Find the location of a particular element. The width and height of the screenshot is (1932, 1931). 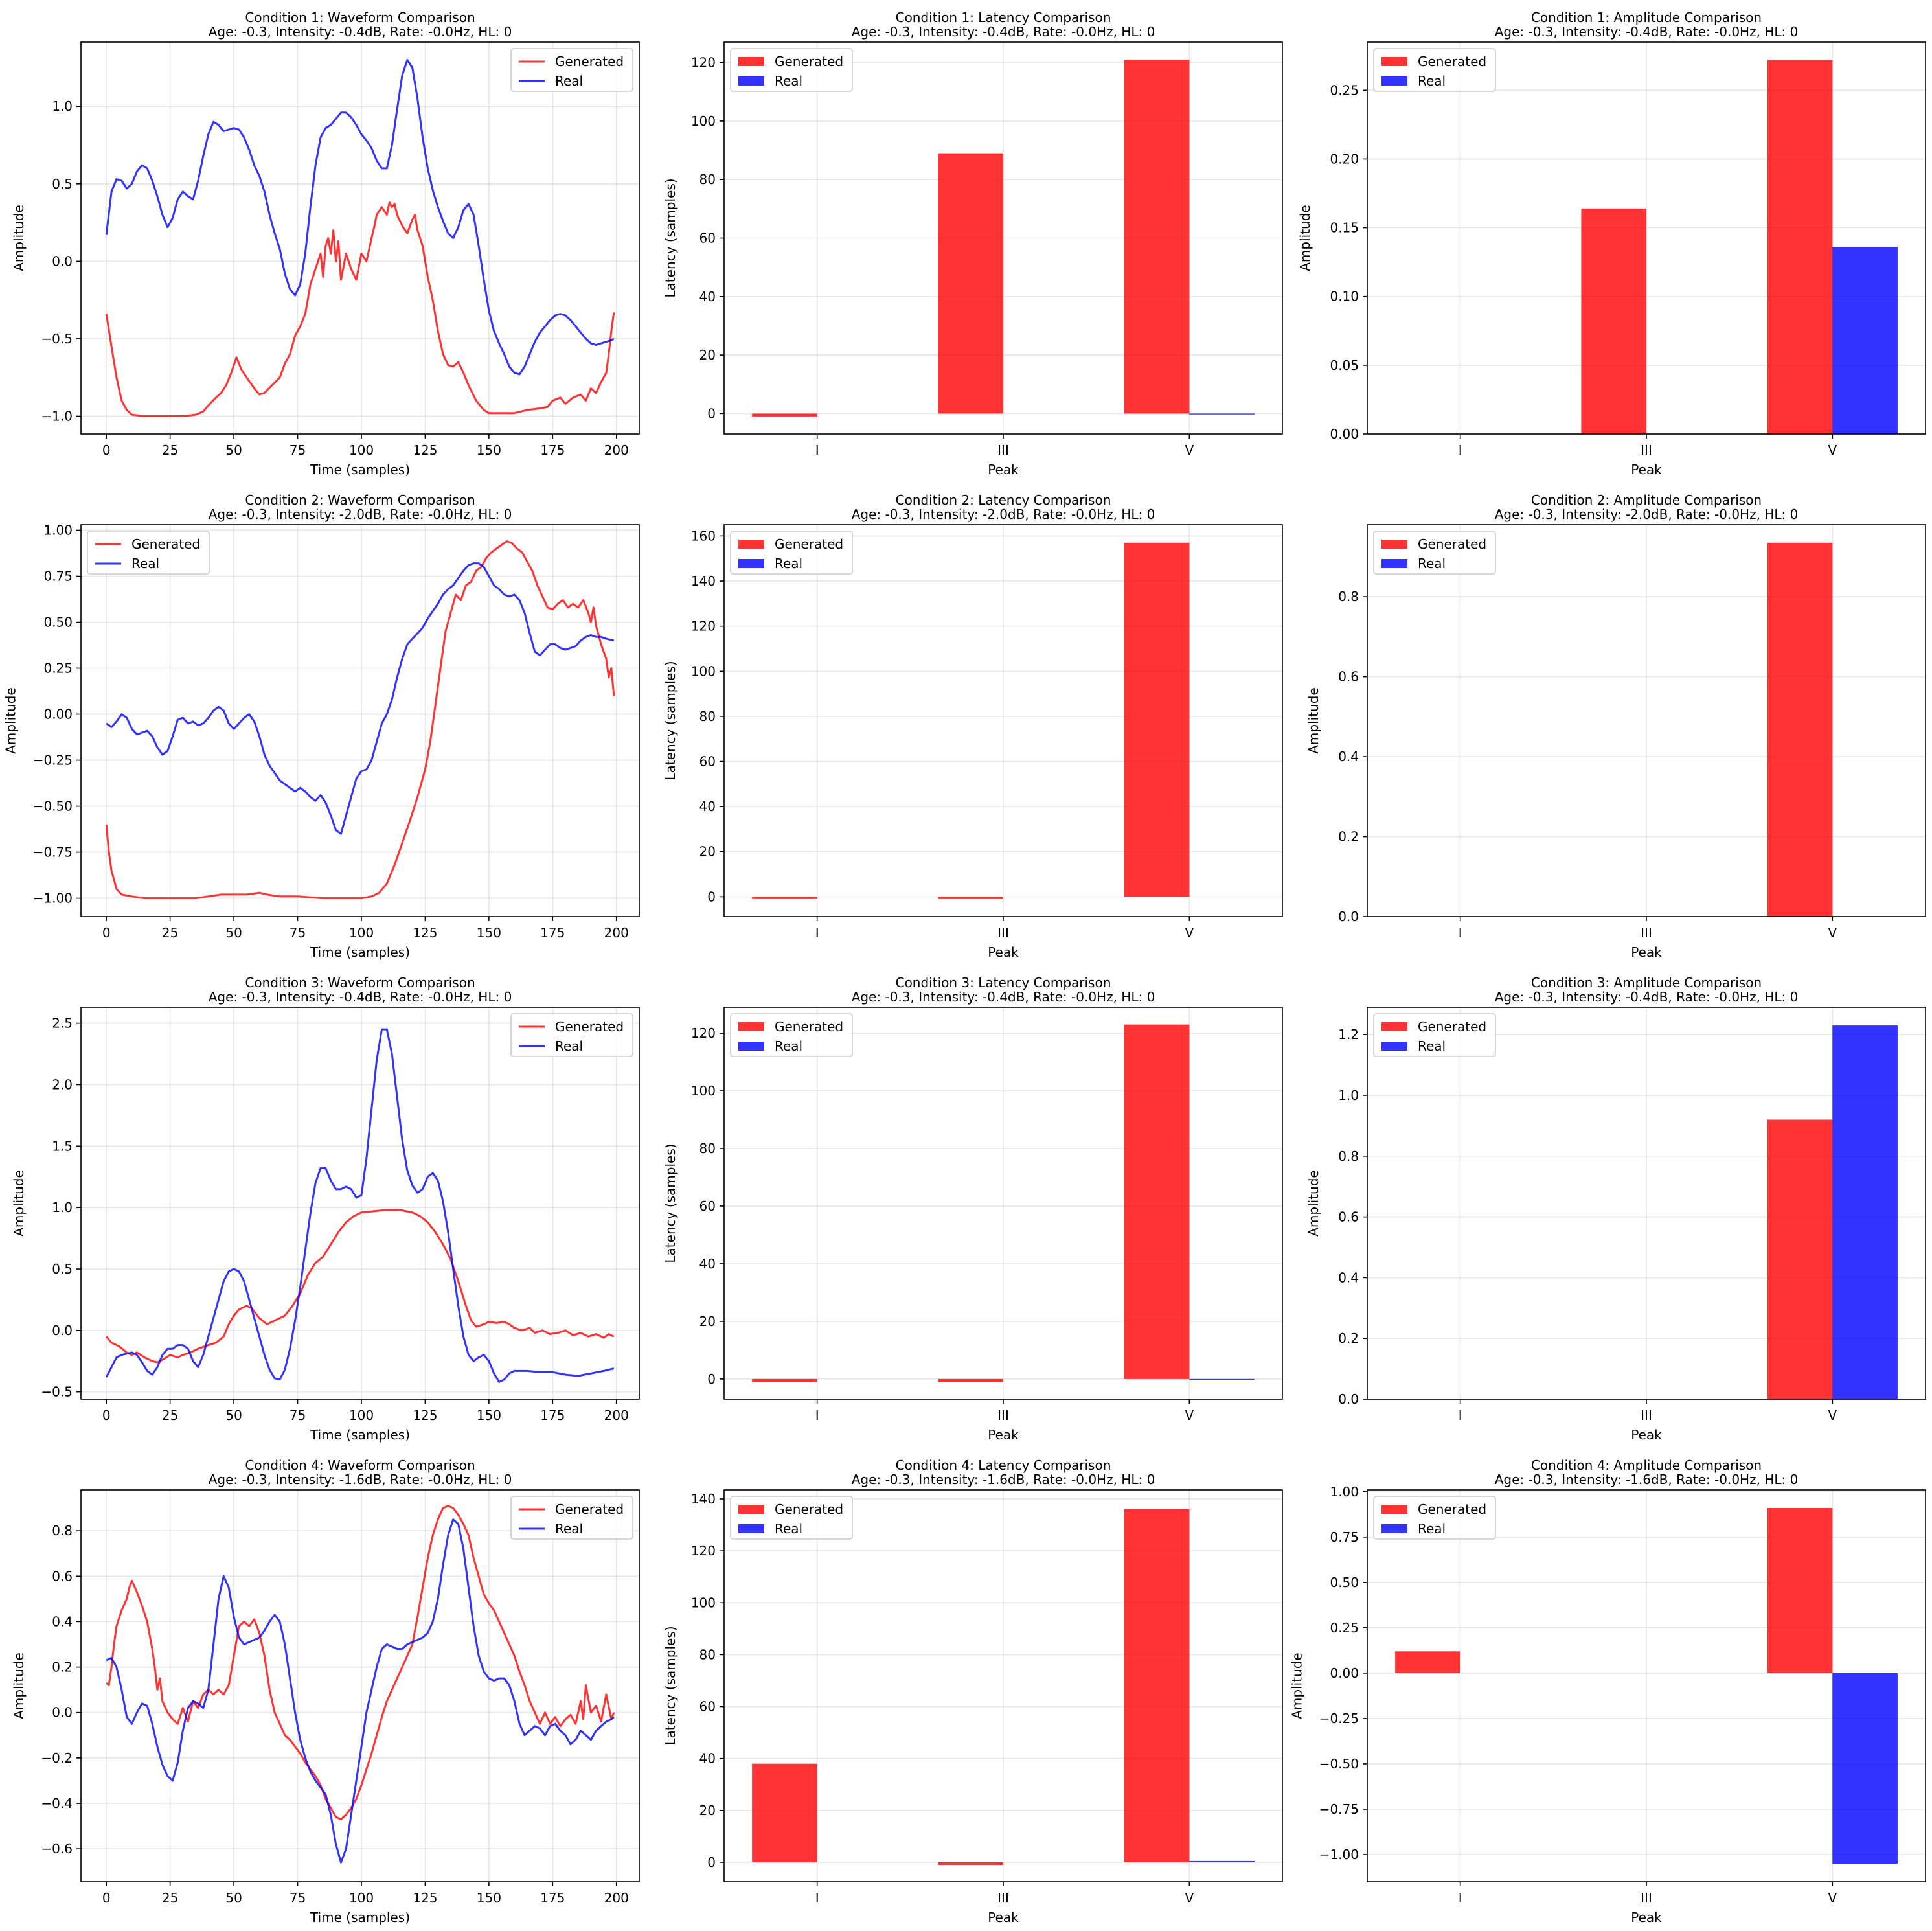

y-tick-label: 0 is located at coordinates (711, 414).